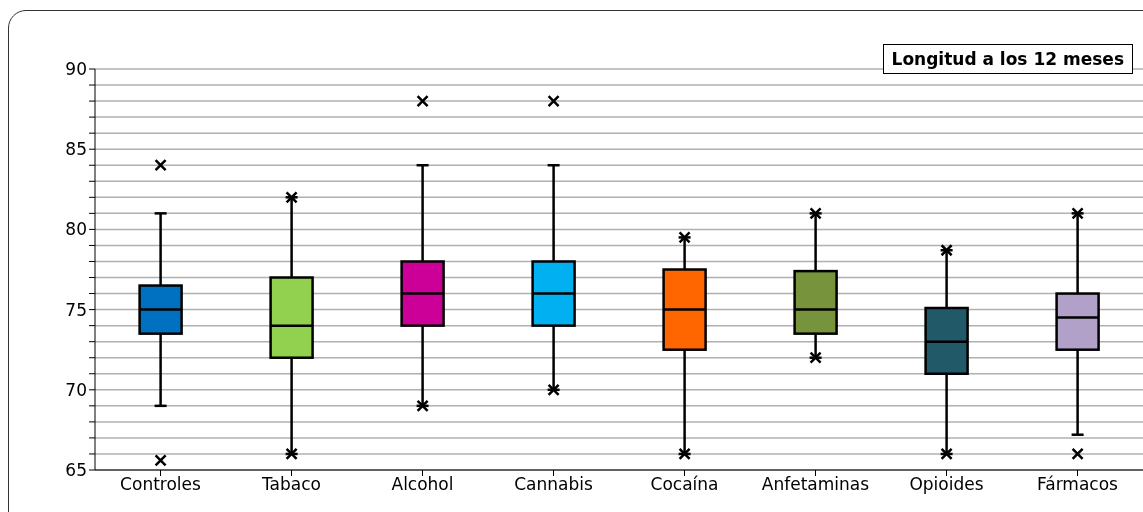 The image size is (1143, 512). What do you see at coordinates (946, 484) in the screenshot?
I see `x-tick-label: Opioides` at bounding box center [946, 484].